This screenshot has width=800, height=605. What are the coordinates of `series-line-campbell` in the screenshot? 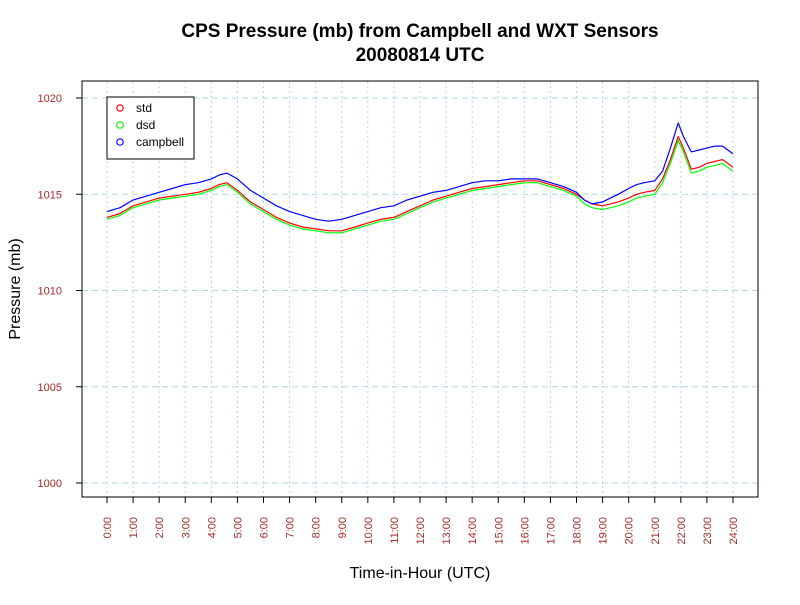 It's located at (420, 172).